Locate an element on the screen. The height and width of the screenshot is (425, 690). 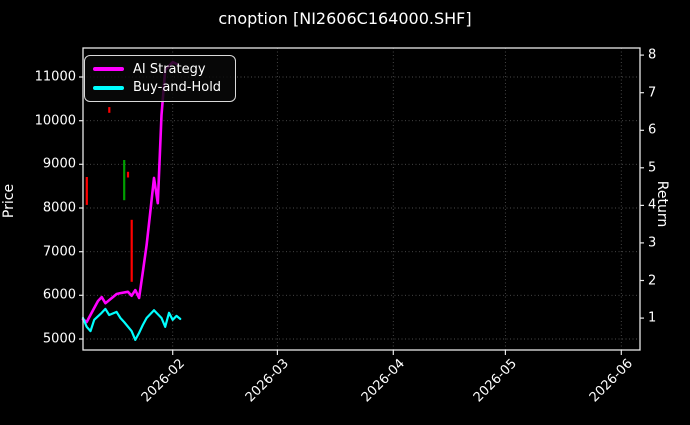
series-line-ai-strategy is located at coordinates (129, 192).